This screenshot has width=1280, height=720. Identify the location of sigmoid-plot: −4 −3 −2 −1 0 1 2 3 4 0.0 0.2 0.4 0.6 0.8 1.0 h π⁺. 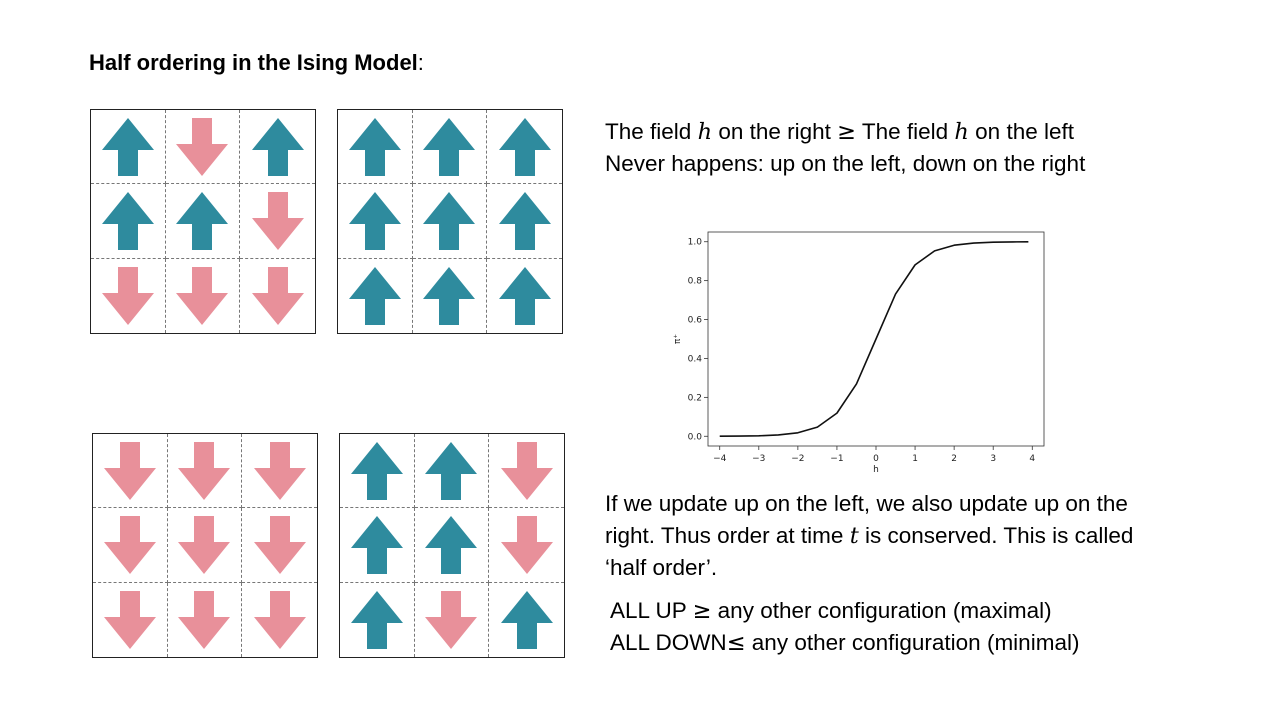
(859, 353).